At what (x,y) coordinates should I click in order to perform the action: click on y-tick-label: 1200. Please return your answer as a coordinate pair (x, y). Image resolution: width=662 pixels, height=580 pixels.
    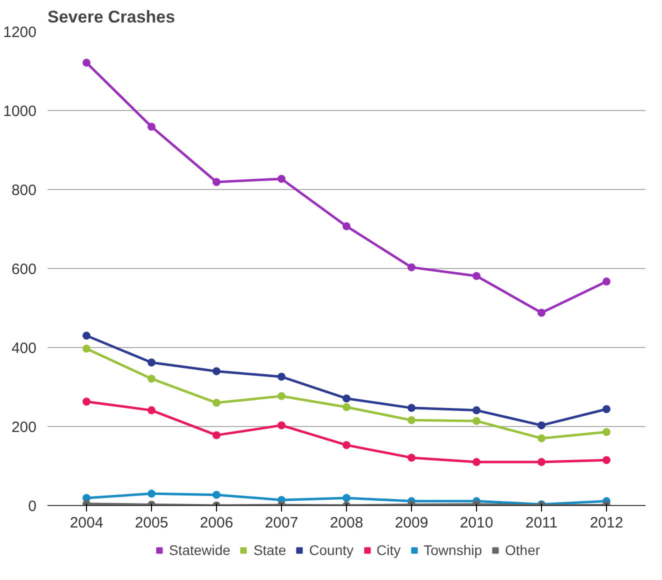
    Looking at the image, I should click on (20, 32).